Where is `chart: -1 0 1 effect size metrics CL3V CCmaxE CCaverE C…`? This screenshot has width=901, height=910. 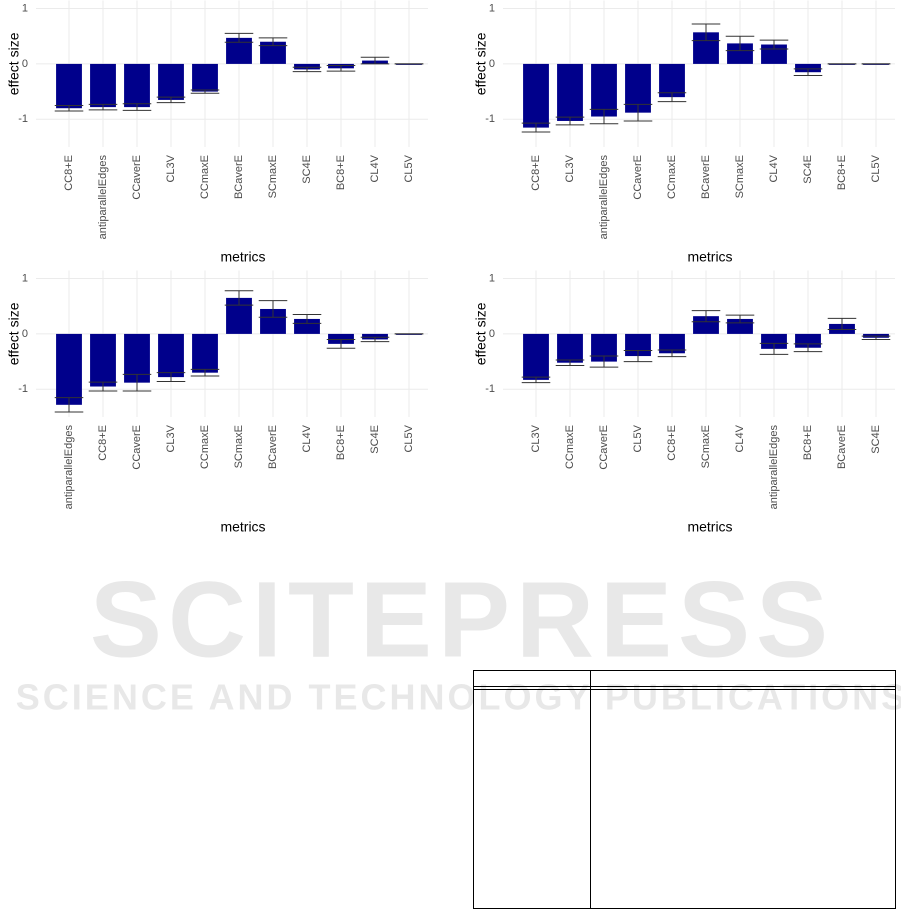 chart: -1 0 1 effect size metrics CL3V CCmaxE CCaverE C… is located at coordinates (684, 402).